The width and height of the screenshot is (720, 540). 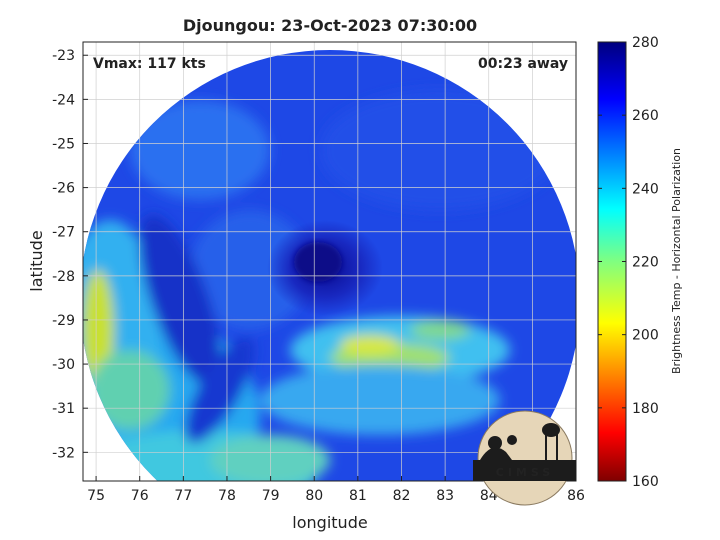 What do you see at coordinates (524, 458) in the screenshot?
I see `cimss-logo: CIMSS` at bounding box center [524, 458].